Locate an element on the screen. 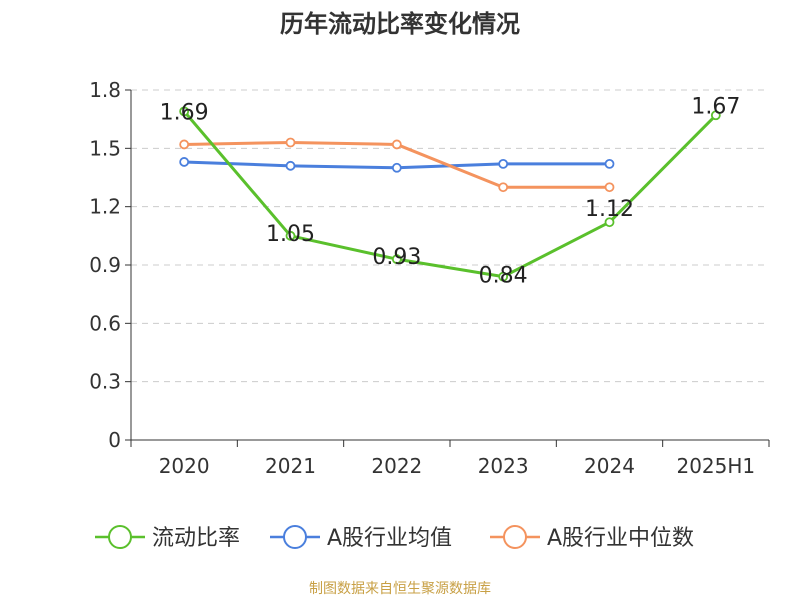  data-label: 0.84 is located at coordinates (503, 276).